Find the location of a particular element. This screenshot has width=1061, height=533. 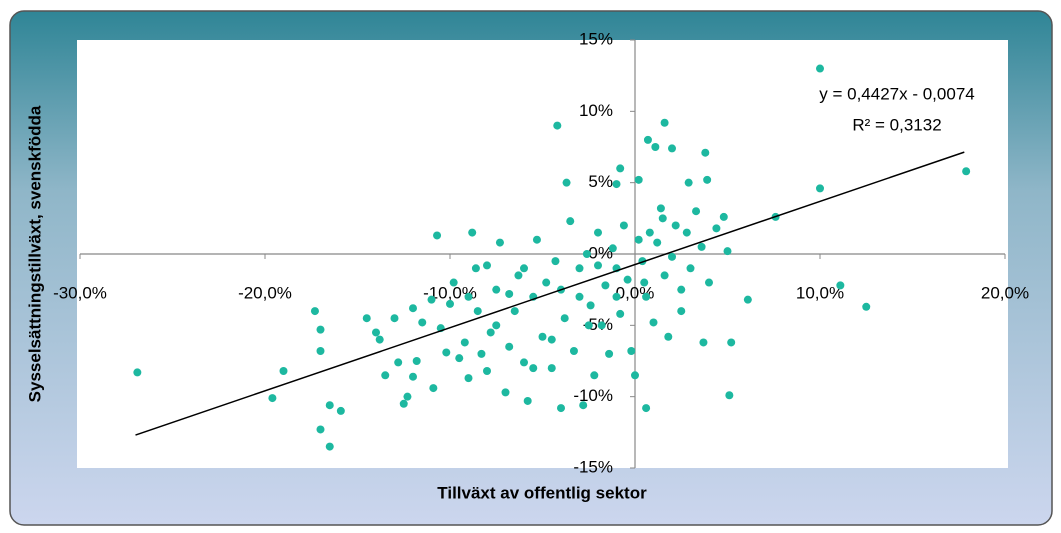

x-tick-label: 10,0% is located at coordinates (820, 292).